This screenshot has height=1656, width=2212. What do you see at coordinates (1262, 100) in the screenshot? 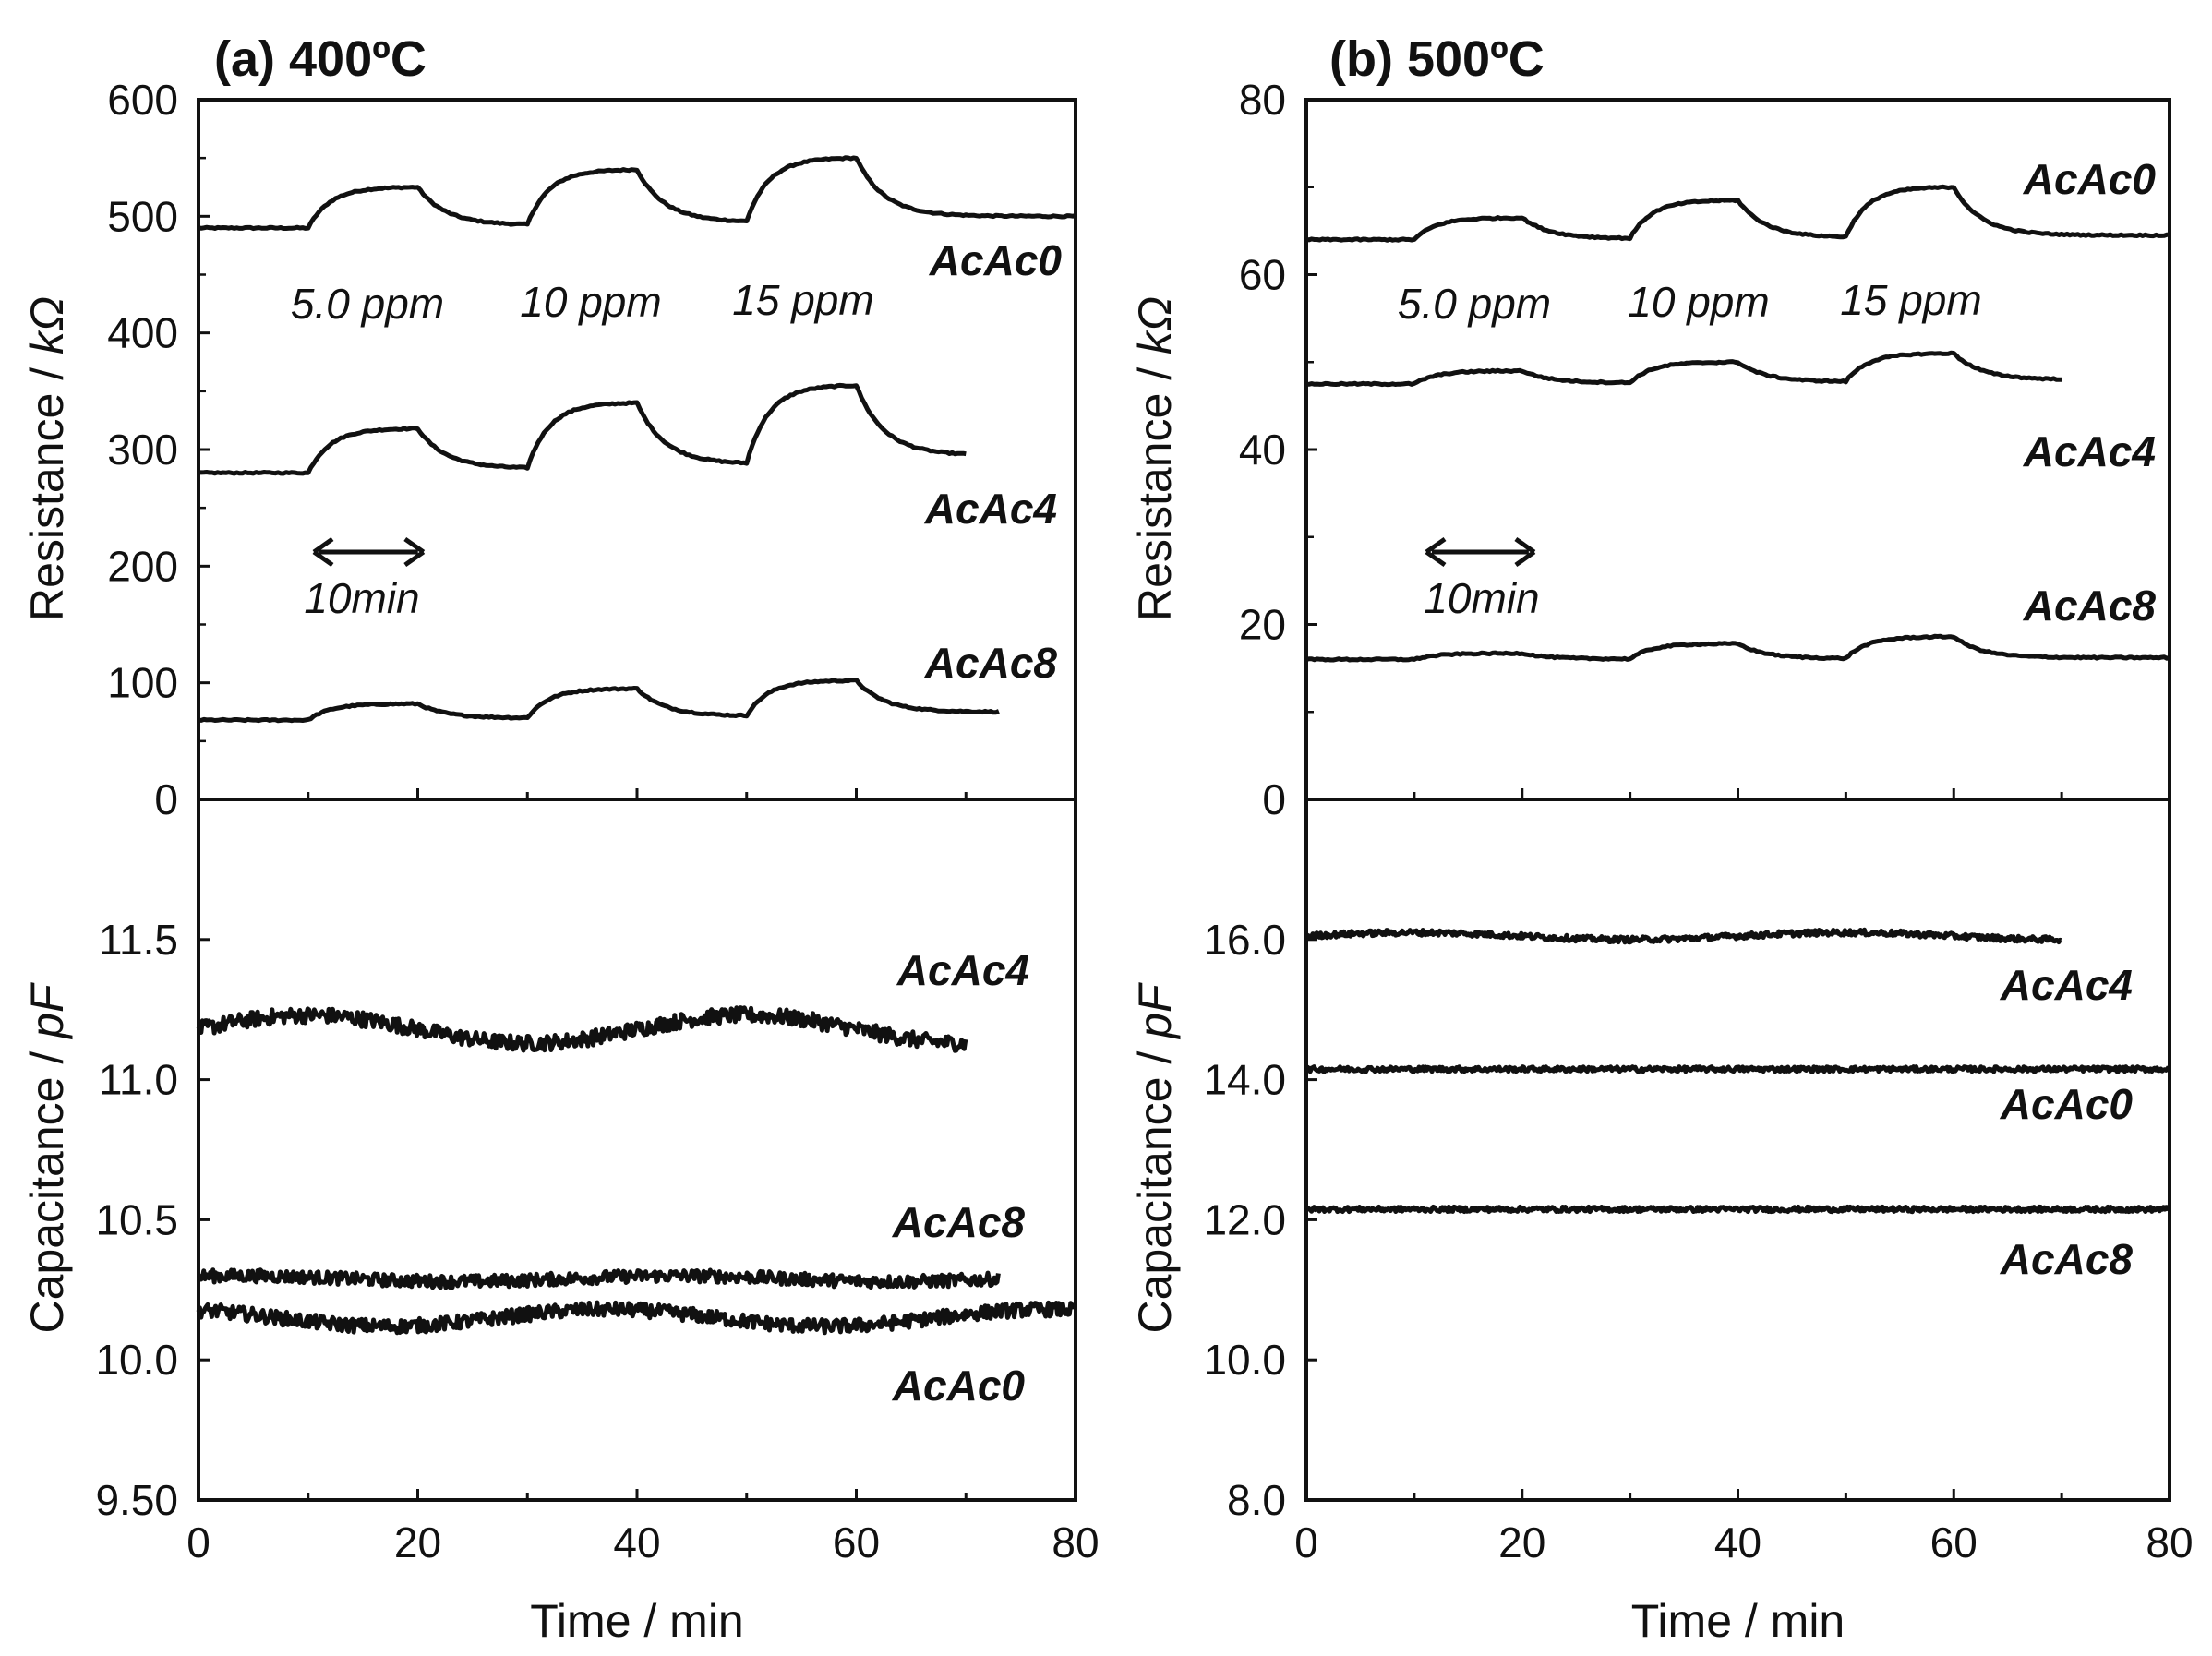
I see `y-tick-label: 80` at bounding box center [1262, 100].